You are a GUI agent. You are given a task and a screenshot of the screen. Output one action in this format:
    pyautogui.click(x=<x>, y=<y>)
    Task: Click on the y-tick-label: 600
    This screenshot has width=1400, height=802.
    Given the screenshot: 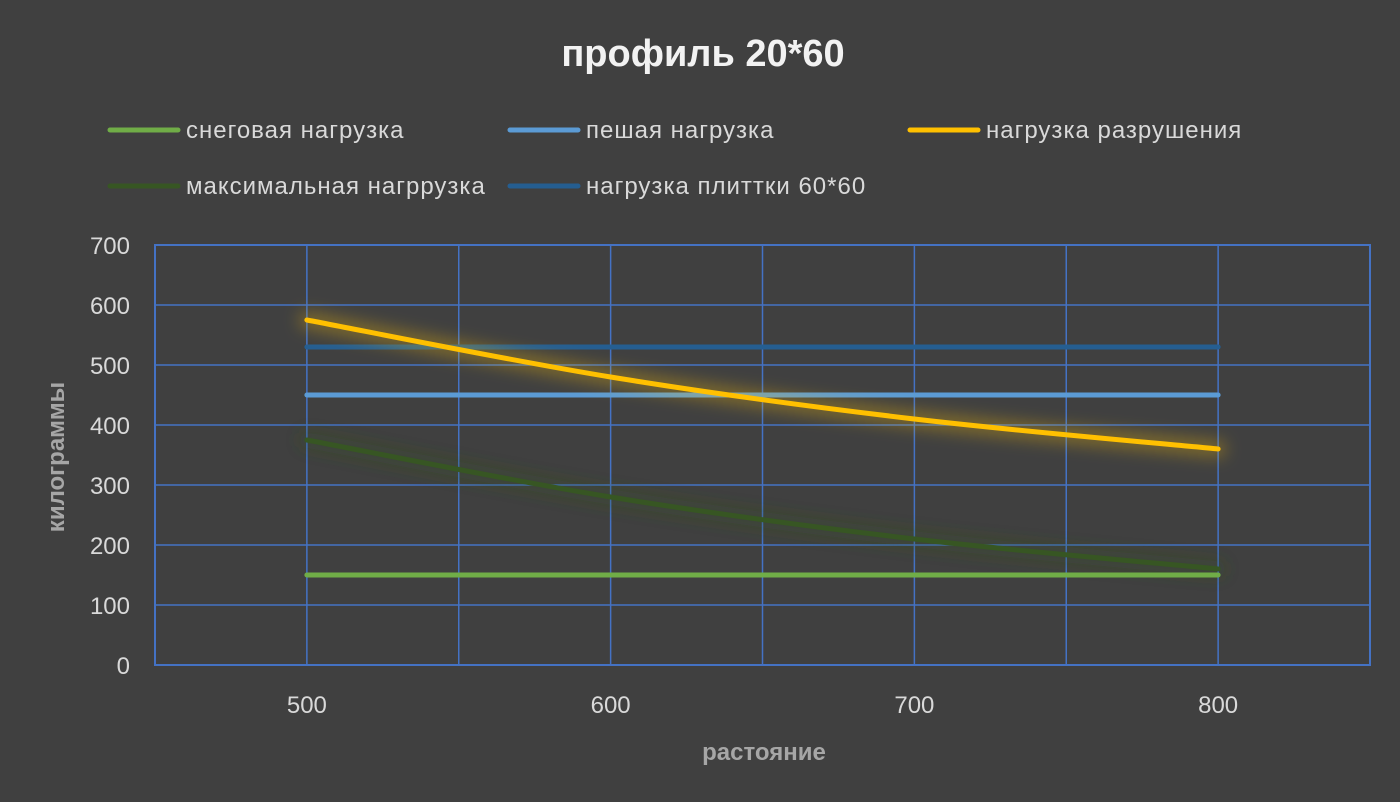 What is the action you would take?
    pyautogui.click(x=110, y=306)
    